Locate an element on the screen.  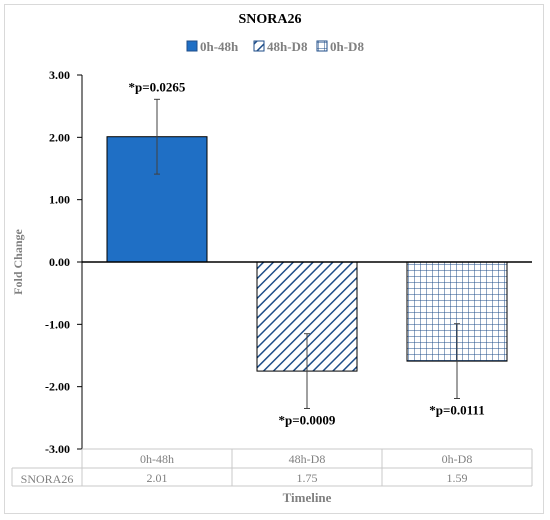
legend-swatch-0h-D8 is located at coordinates (322, 46).